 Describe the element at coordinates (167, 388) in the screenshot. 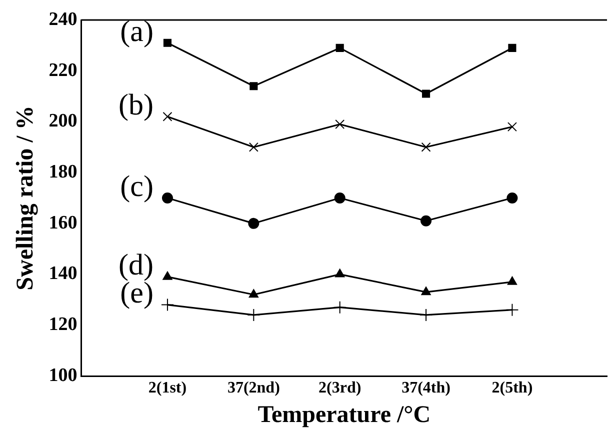

I see `x-tick-label: 2(1st)` at that location.